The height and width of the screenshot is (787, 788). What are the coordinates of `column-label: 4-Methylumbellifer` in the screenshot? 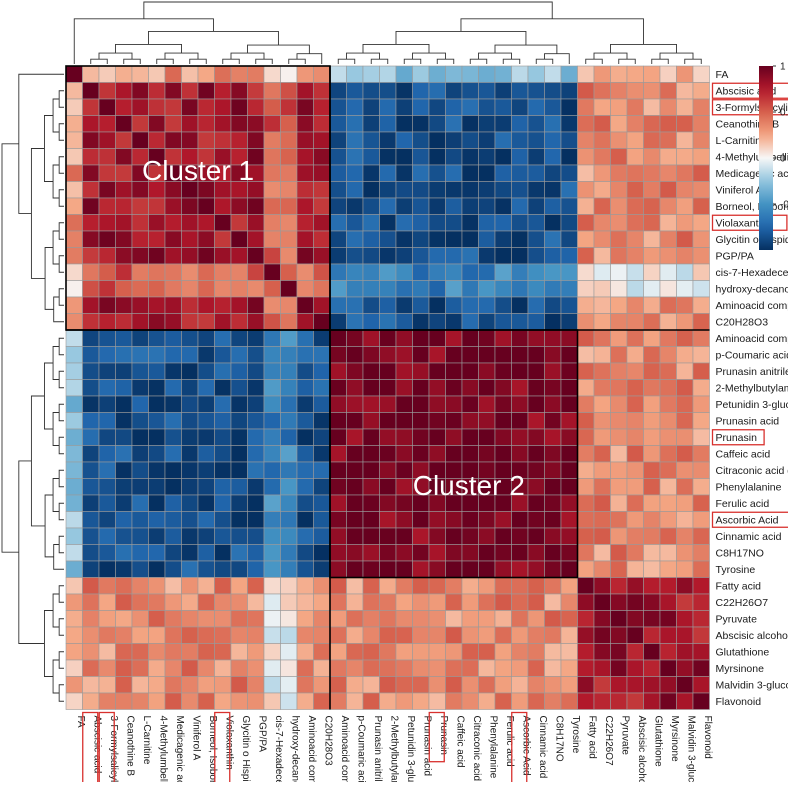 It's located at (162, 749).